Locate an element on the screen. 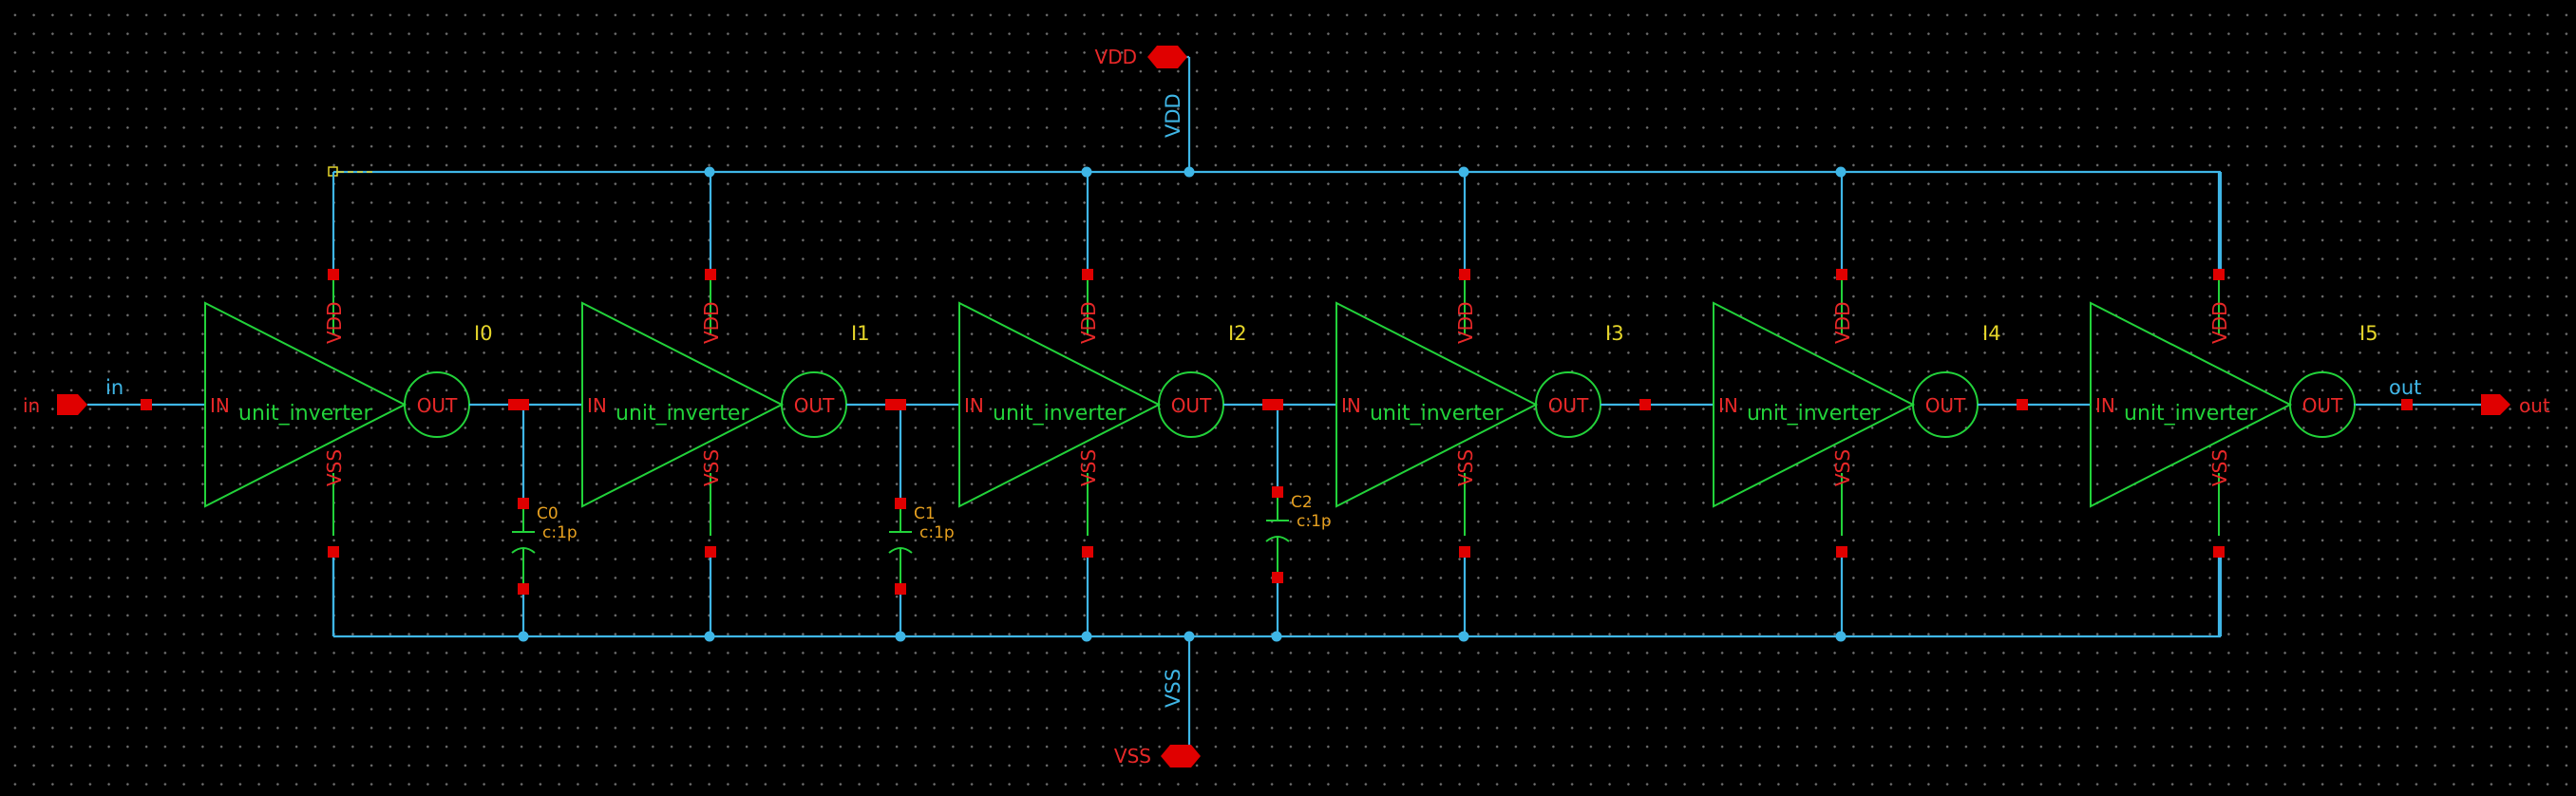 This screenshot has height=796, width=2576. capacitor-c1: C1c:1p is located at coordinates (921, 517).